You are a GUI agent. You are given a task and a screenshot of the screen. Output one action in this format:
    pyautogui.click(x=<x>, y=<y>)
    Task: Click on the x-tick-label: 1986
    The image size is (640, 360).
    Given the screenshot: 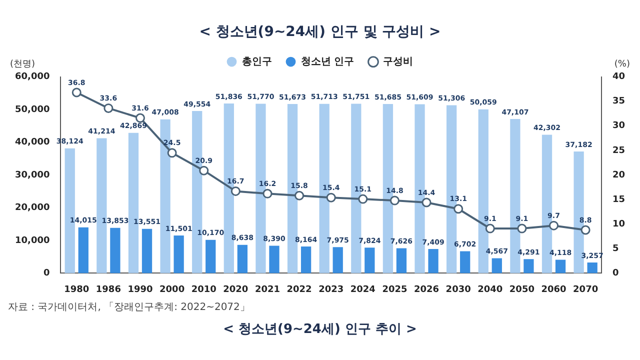 What is the action you would take?
    pyautogui.click(x=108, y=289)
    